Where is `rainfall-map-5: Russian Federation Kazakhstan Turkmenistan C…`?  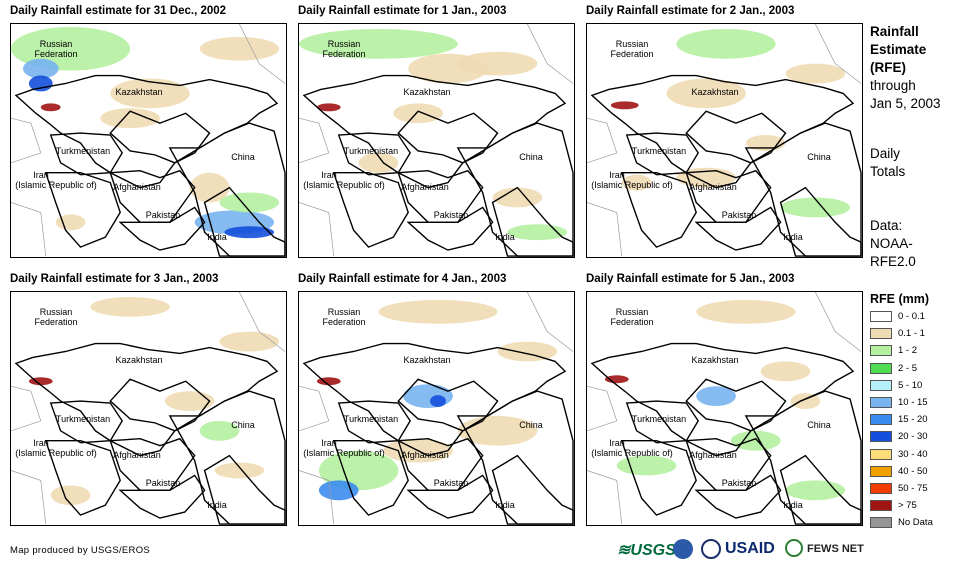 rainfall-map-5: Russian Federation Kazakhstan Turkmenistan C… is located at coordinates (436, 408).